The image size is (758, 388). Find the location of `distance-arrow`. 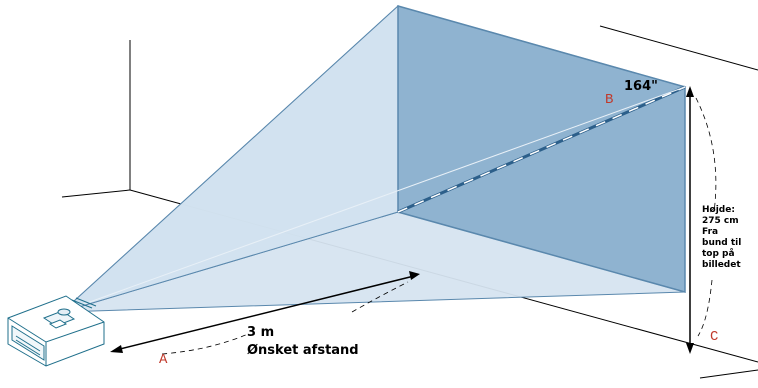

distance-arrow is located at coordinates (265, 312).